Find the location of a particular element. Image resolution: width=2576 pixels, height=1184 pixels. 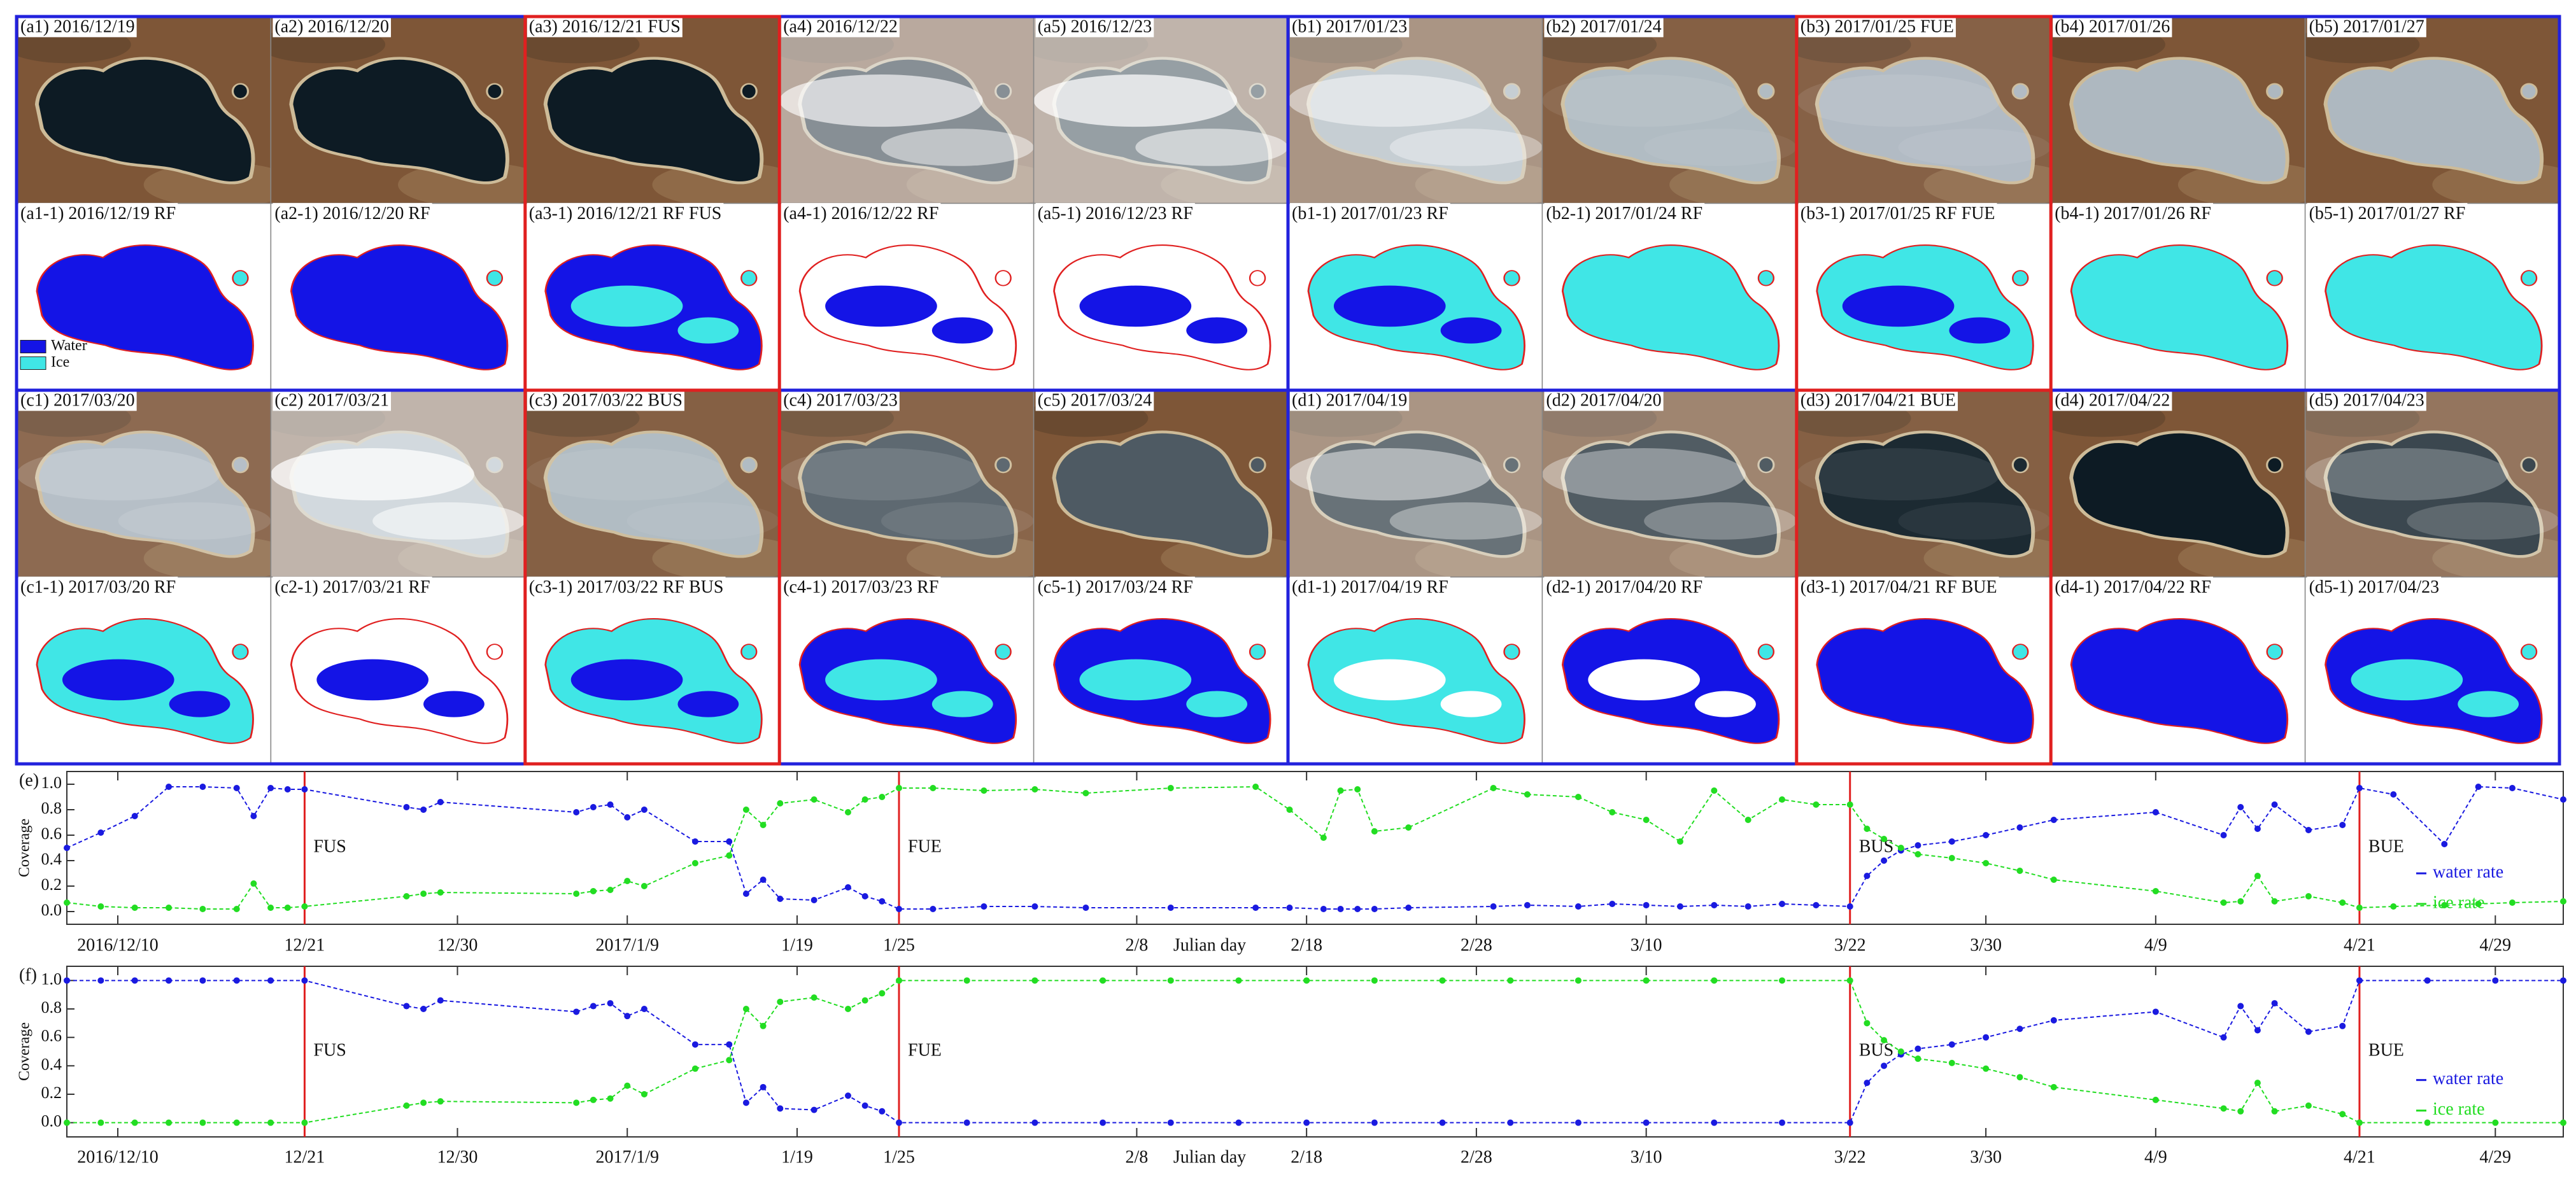

x-tick-label: 12/30 is located at coordinates (457, 945).